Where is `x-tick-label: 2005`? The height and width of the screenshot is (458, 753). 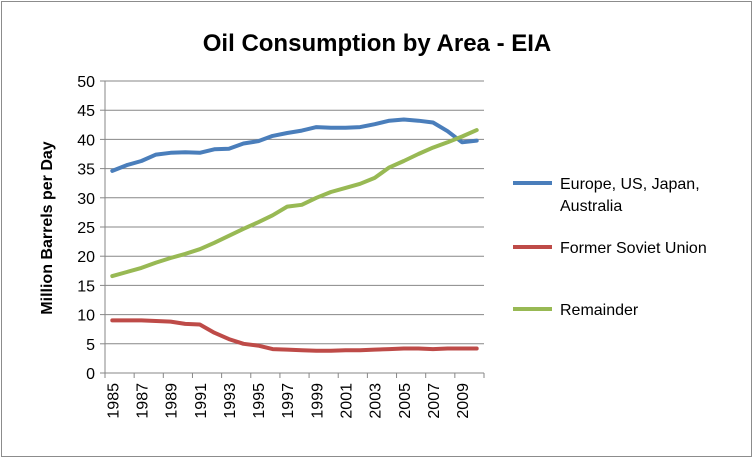 x-tick-label: 2005 is located at coordinates (405, 401).